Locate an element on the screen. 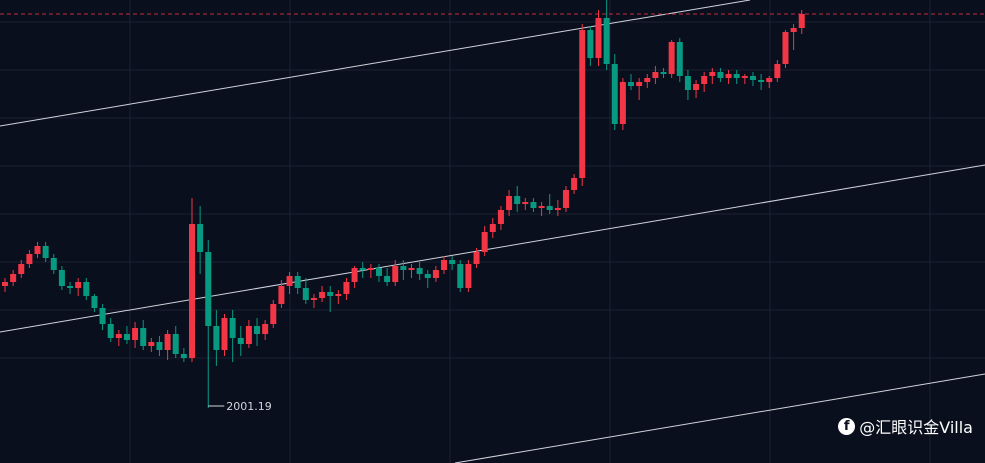  watermark: f @汇眼识金Villa is located at coordinates (905, 426).